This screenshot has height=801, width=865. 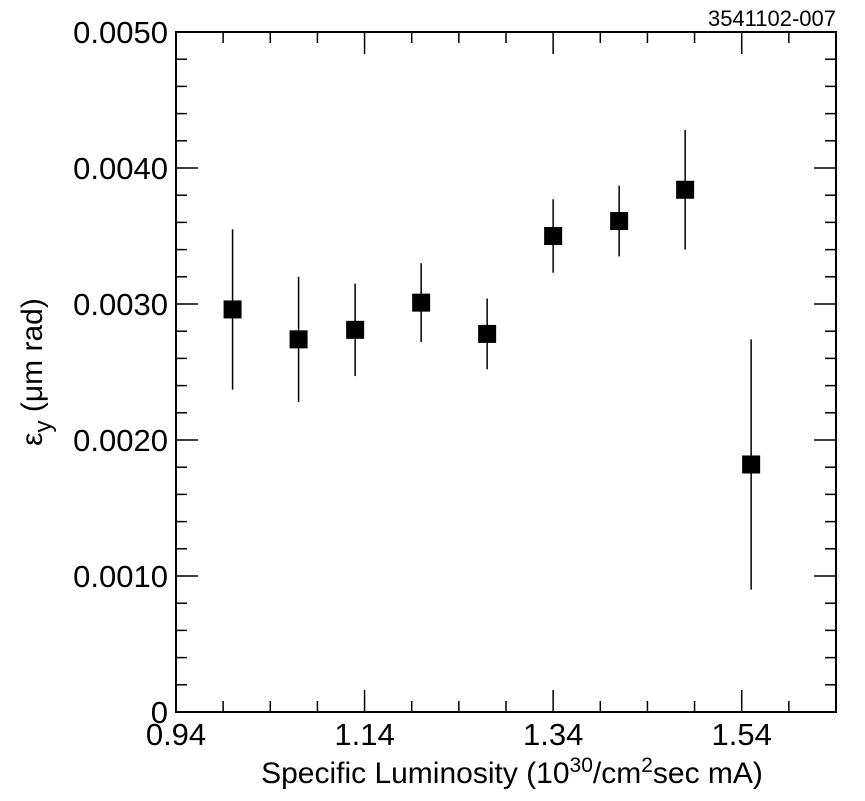 I want to click on x-tick-label: 1.34, so click(x=553, y=734).